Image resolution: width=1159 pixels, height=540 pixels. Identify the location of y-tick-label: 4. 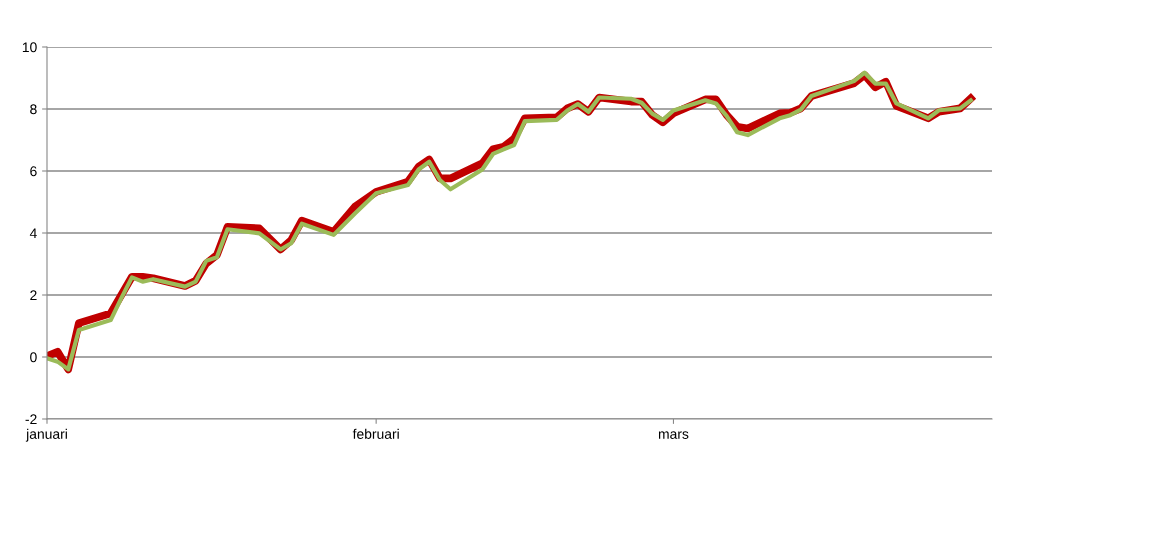
(33, 233).